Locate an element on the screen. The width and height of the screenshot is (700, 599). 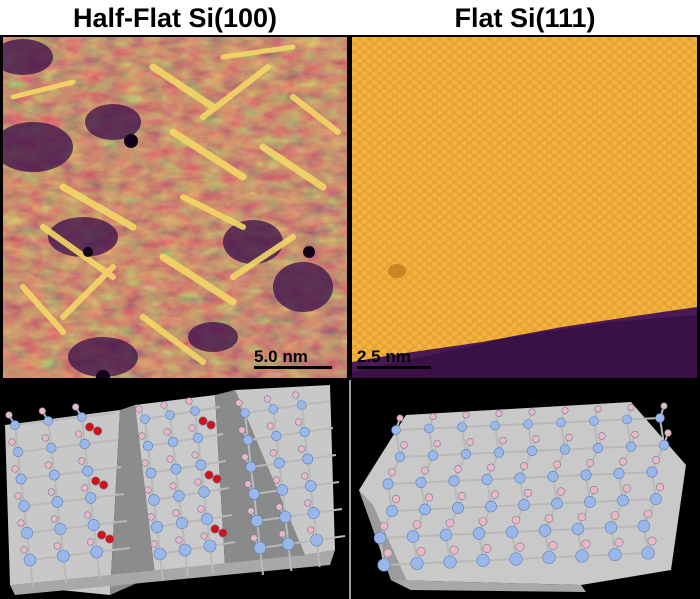
scale-bar-label-left: 5.0 nm is located at coordinates (281, 356).